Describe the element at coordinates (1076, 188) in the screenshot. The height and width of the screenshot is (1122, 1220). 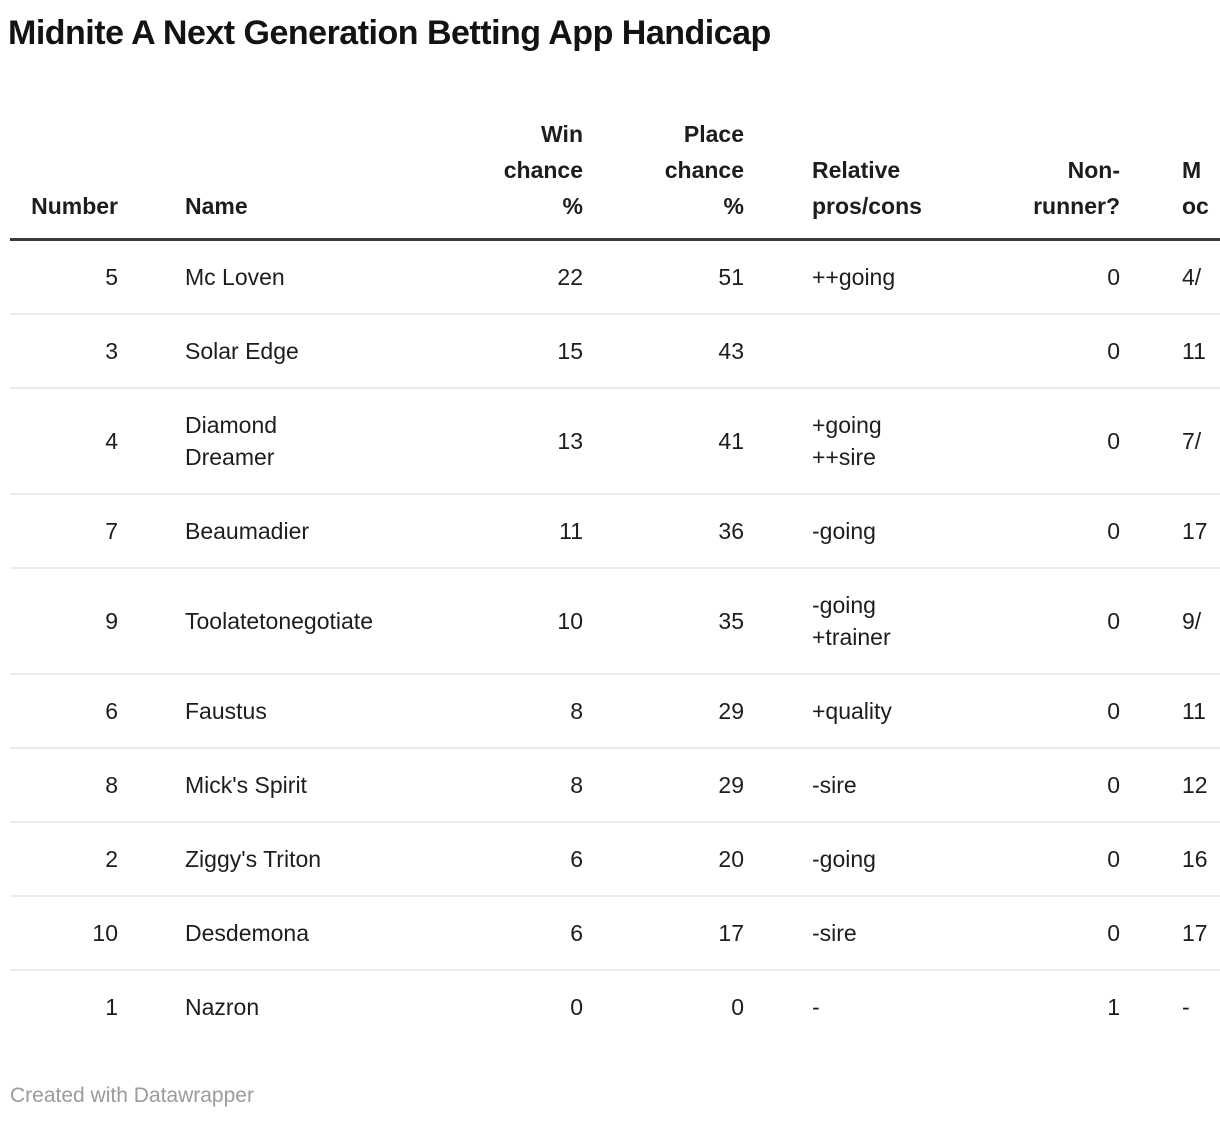
I see `column-header-non-runner: Non- runner?` at that location.